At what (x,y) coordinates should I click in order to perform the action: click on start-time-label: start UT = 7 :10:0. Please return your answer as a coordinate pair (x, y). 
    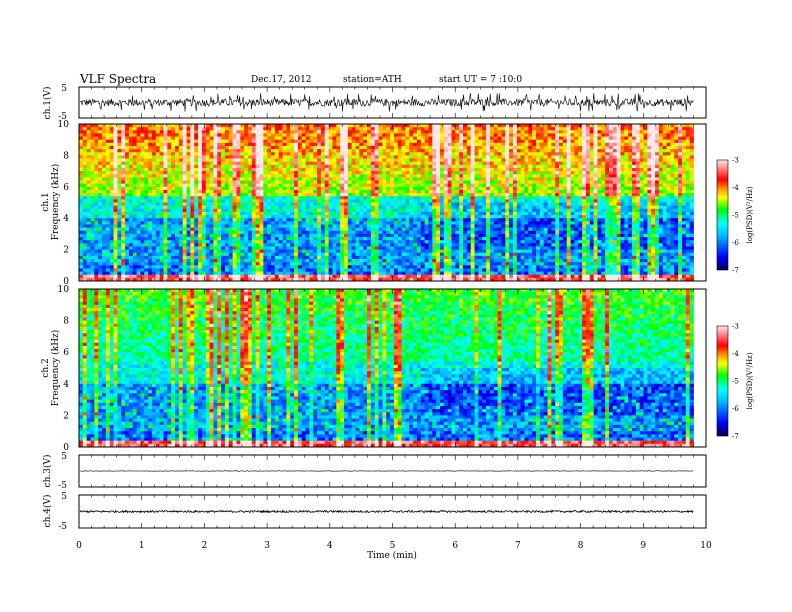
    Looking at the image, I should click on (480, 80).